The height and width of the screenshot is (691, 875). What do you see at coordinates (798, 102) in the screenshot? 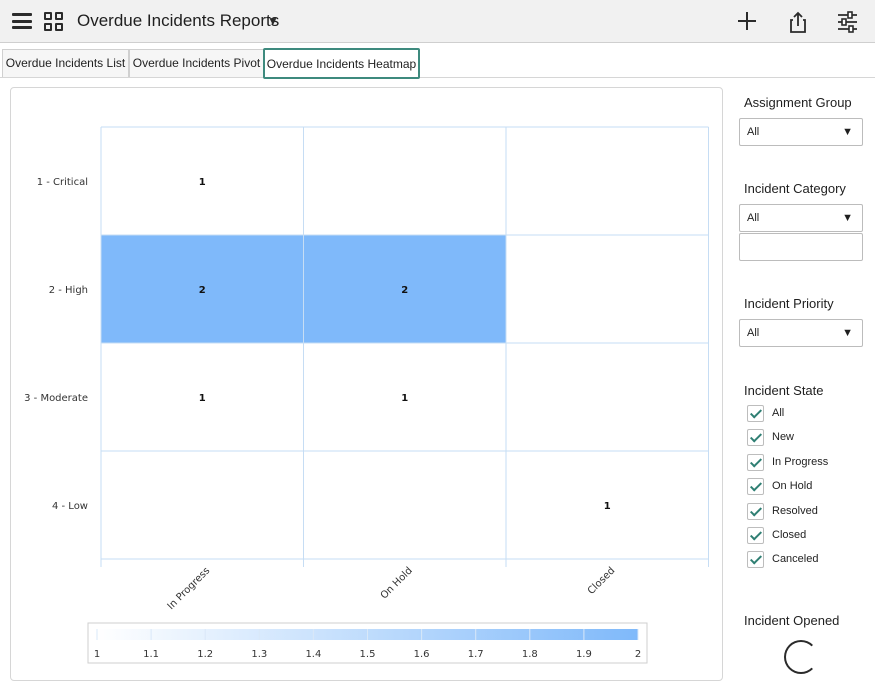
I see `assignment-group-label: Assignment Group` at bounding box center [798, 102].